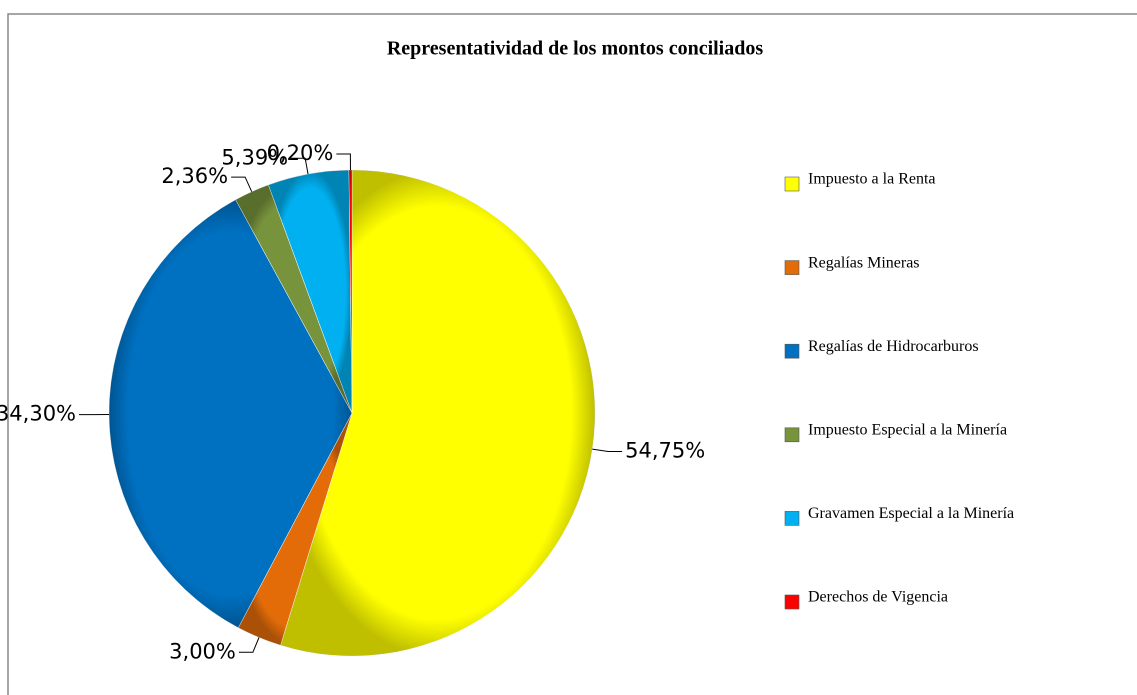 Image resolution: width=1137 pixels, height=695 pixels. I want to click on legend-label: Derechos de Vigencia, so click(878, 597).